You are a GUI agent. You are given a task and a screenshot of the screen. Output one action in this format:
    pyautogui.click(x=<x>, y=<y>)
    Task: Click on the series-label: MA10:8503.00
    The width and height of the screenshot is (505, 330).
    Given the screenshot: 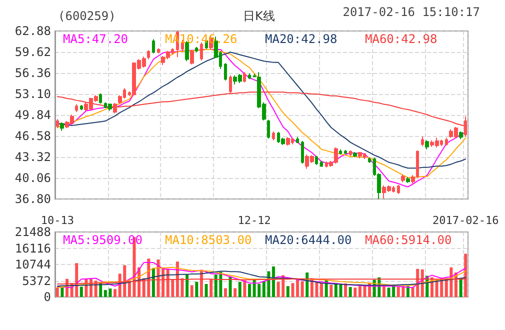 What is the action you would take?
    pyautogui.click(x=208, y=240)
    